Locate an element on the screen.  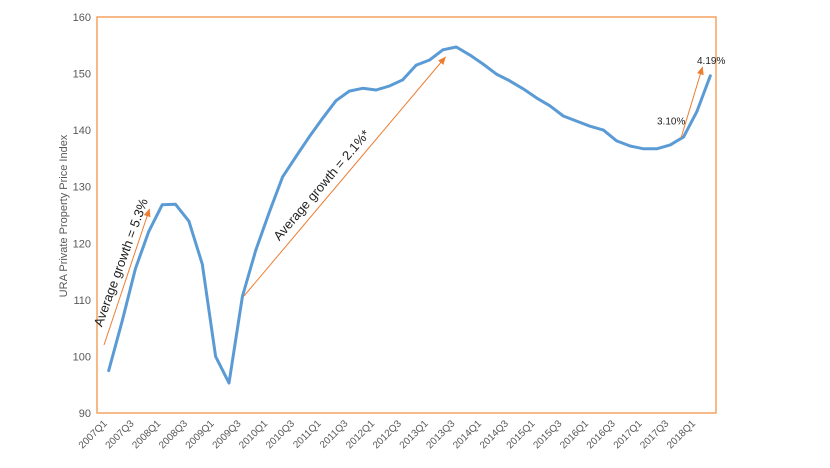
y-tick-label: 160 is located at coordinates (82, 18).